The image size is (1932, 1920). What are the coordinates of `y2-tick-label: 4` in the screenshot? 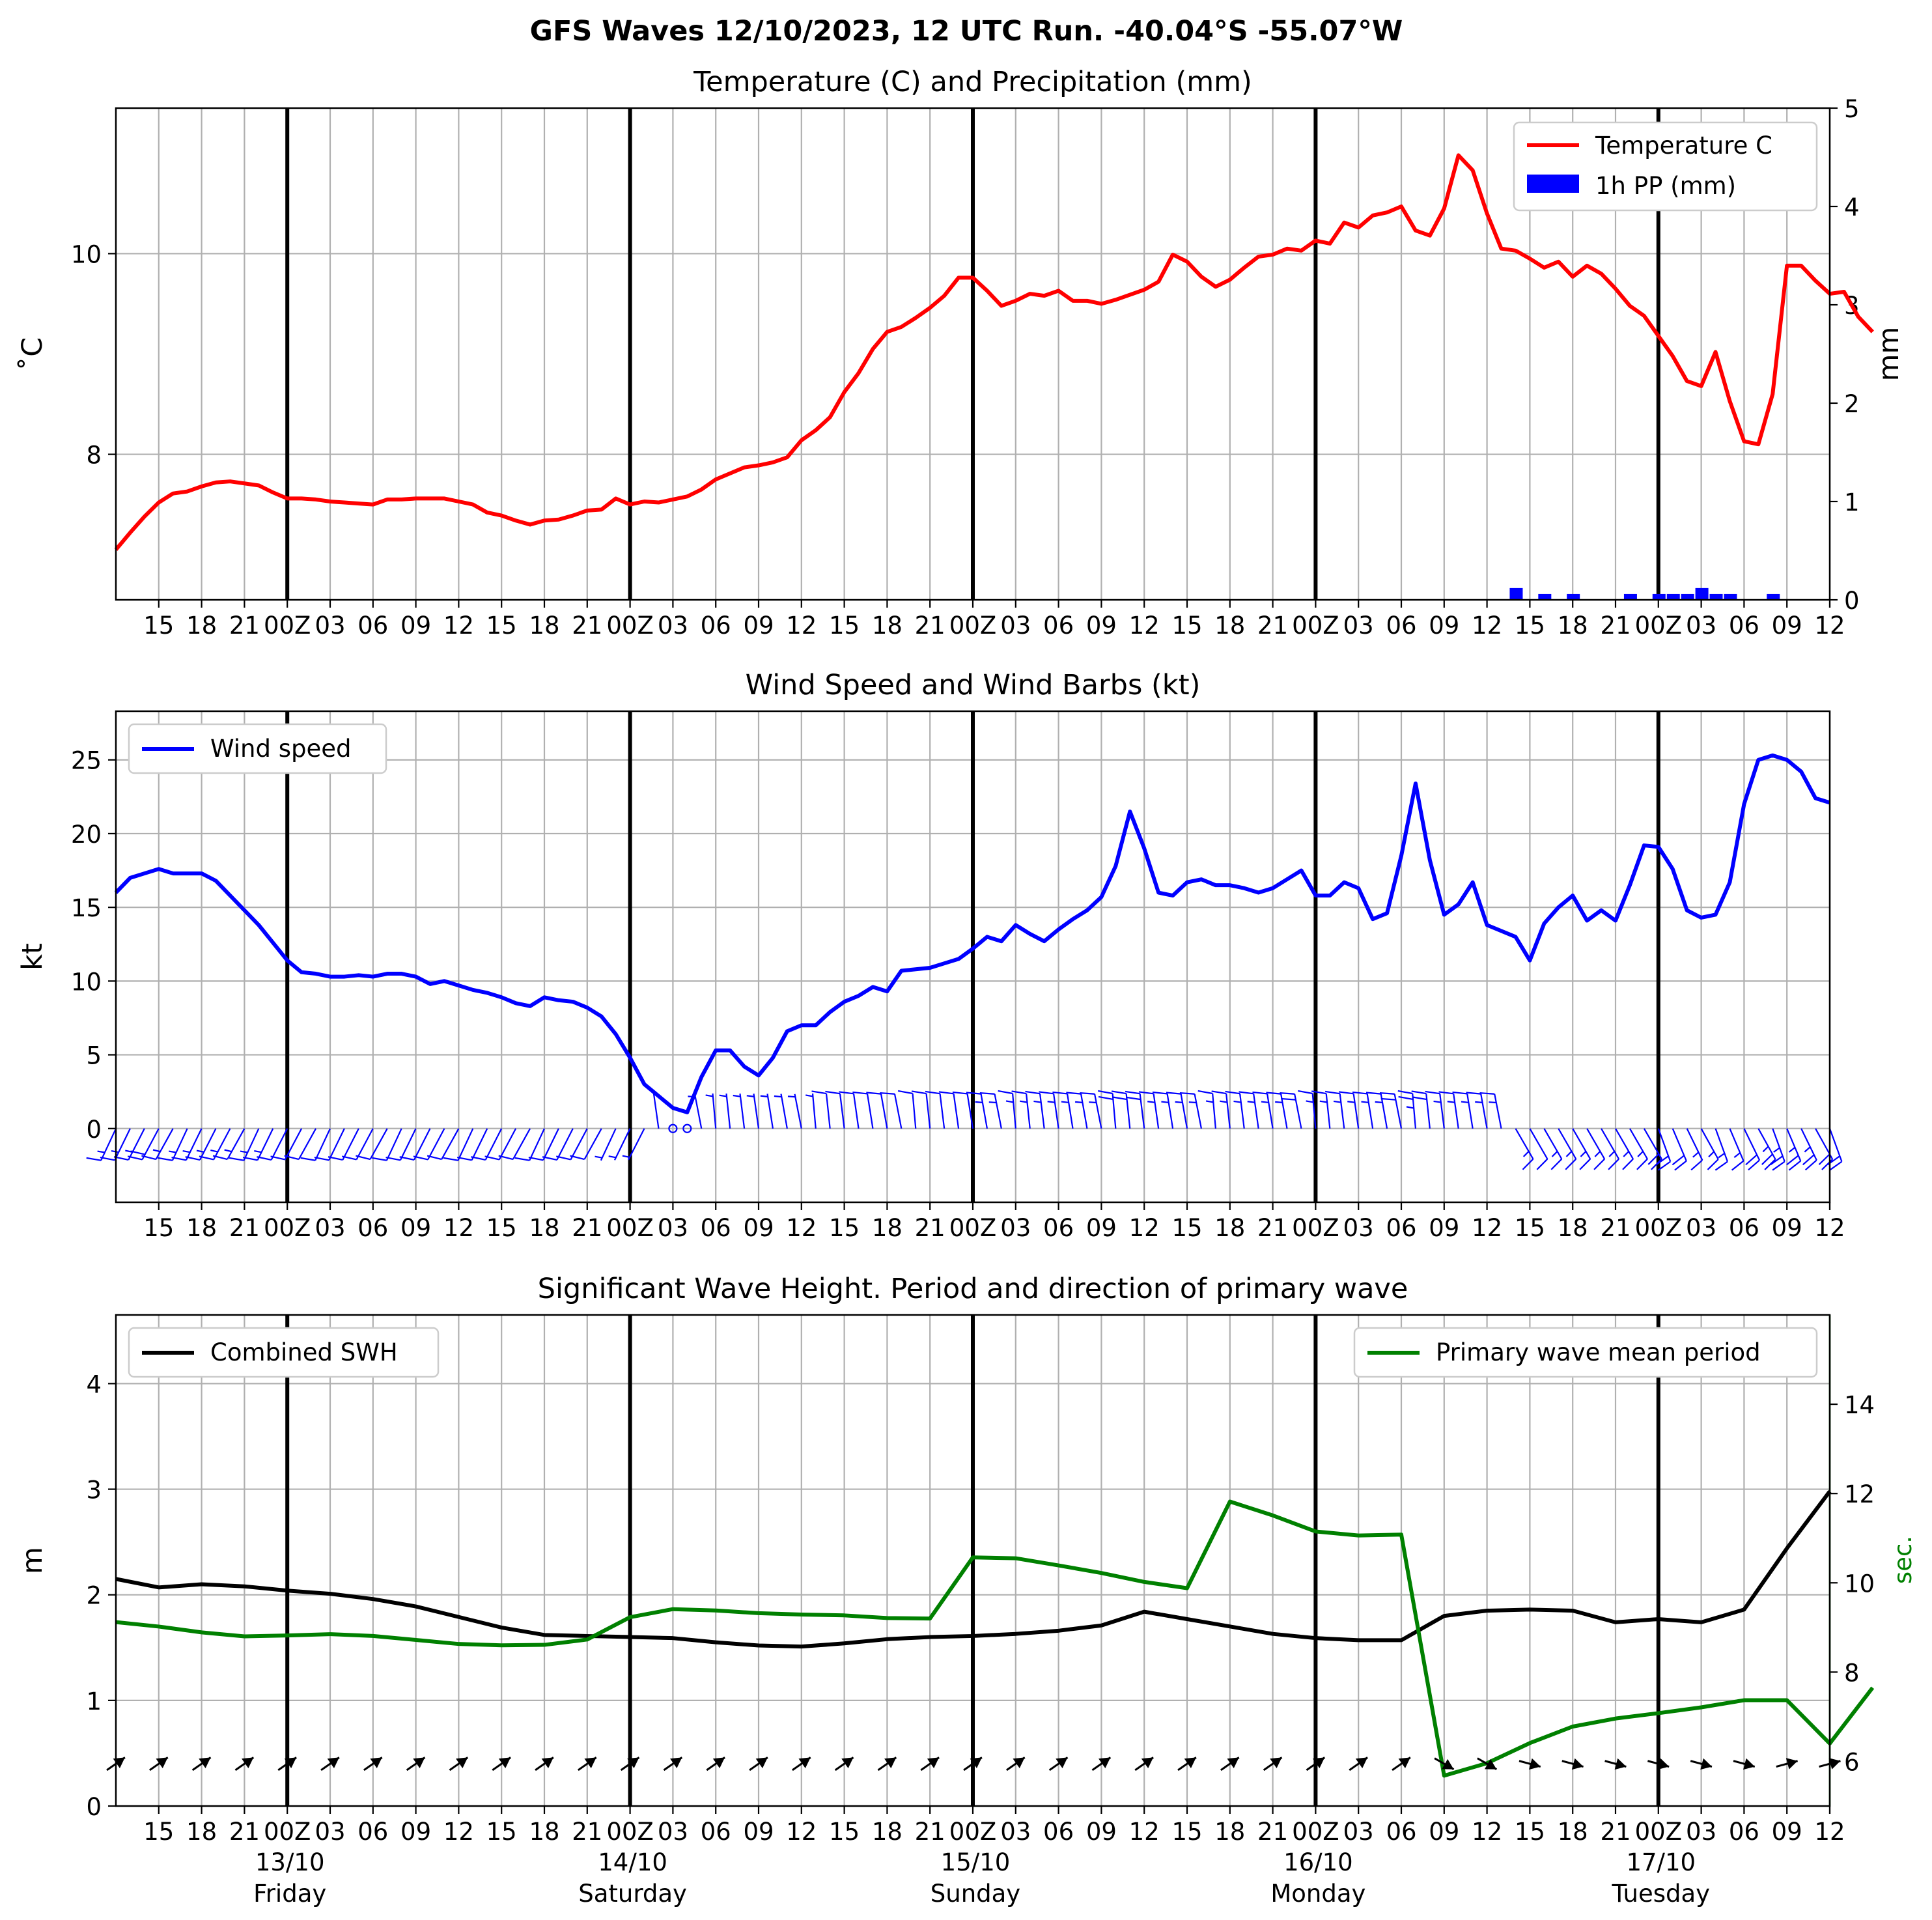 It's located at (1852, 207).